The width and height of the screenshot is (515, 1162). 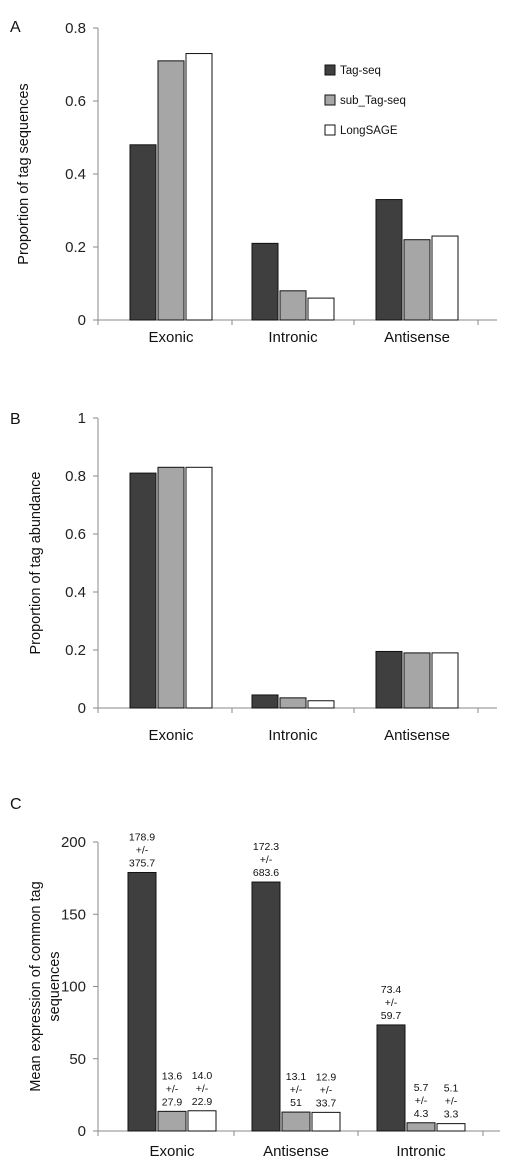 What do you see at coordinates (77, 1059) in the screenshot?
I see `y-tick-label: 50` at bounding box center [77, 1059].